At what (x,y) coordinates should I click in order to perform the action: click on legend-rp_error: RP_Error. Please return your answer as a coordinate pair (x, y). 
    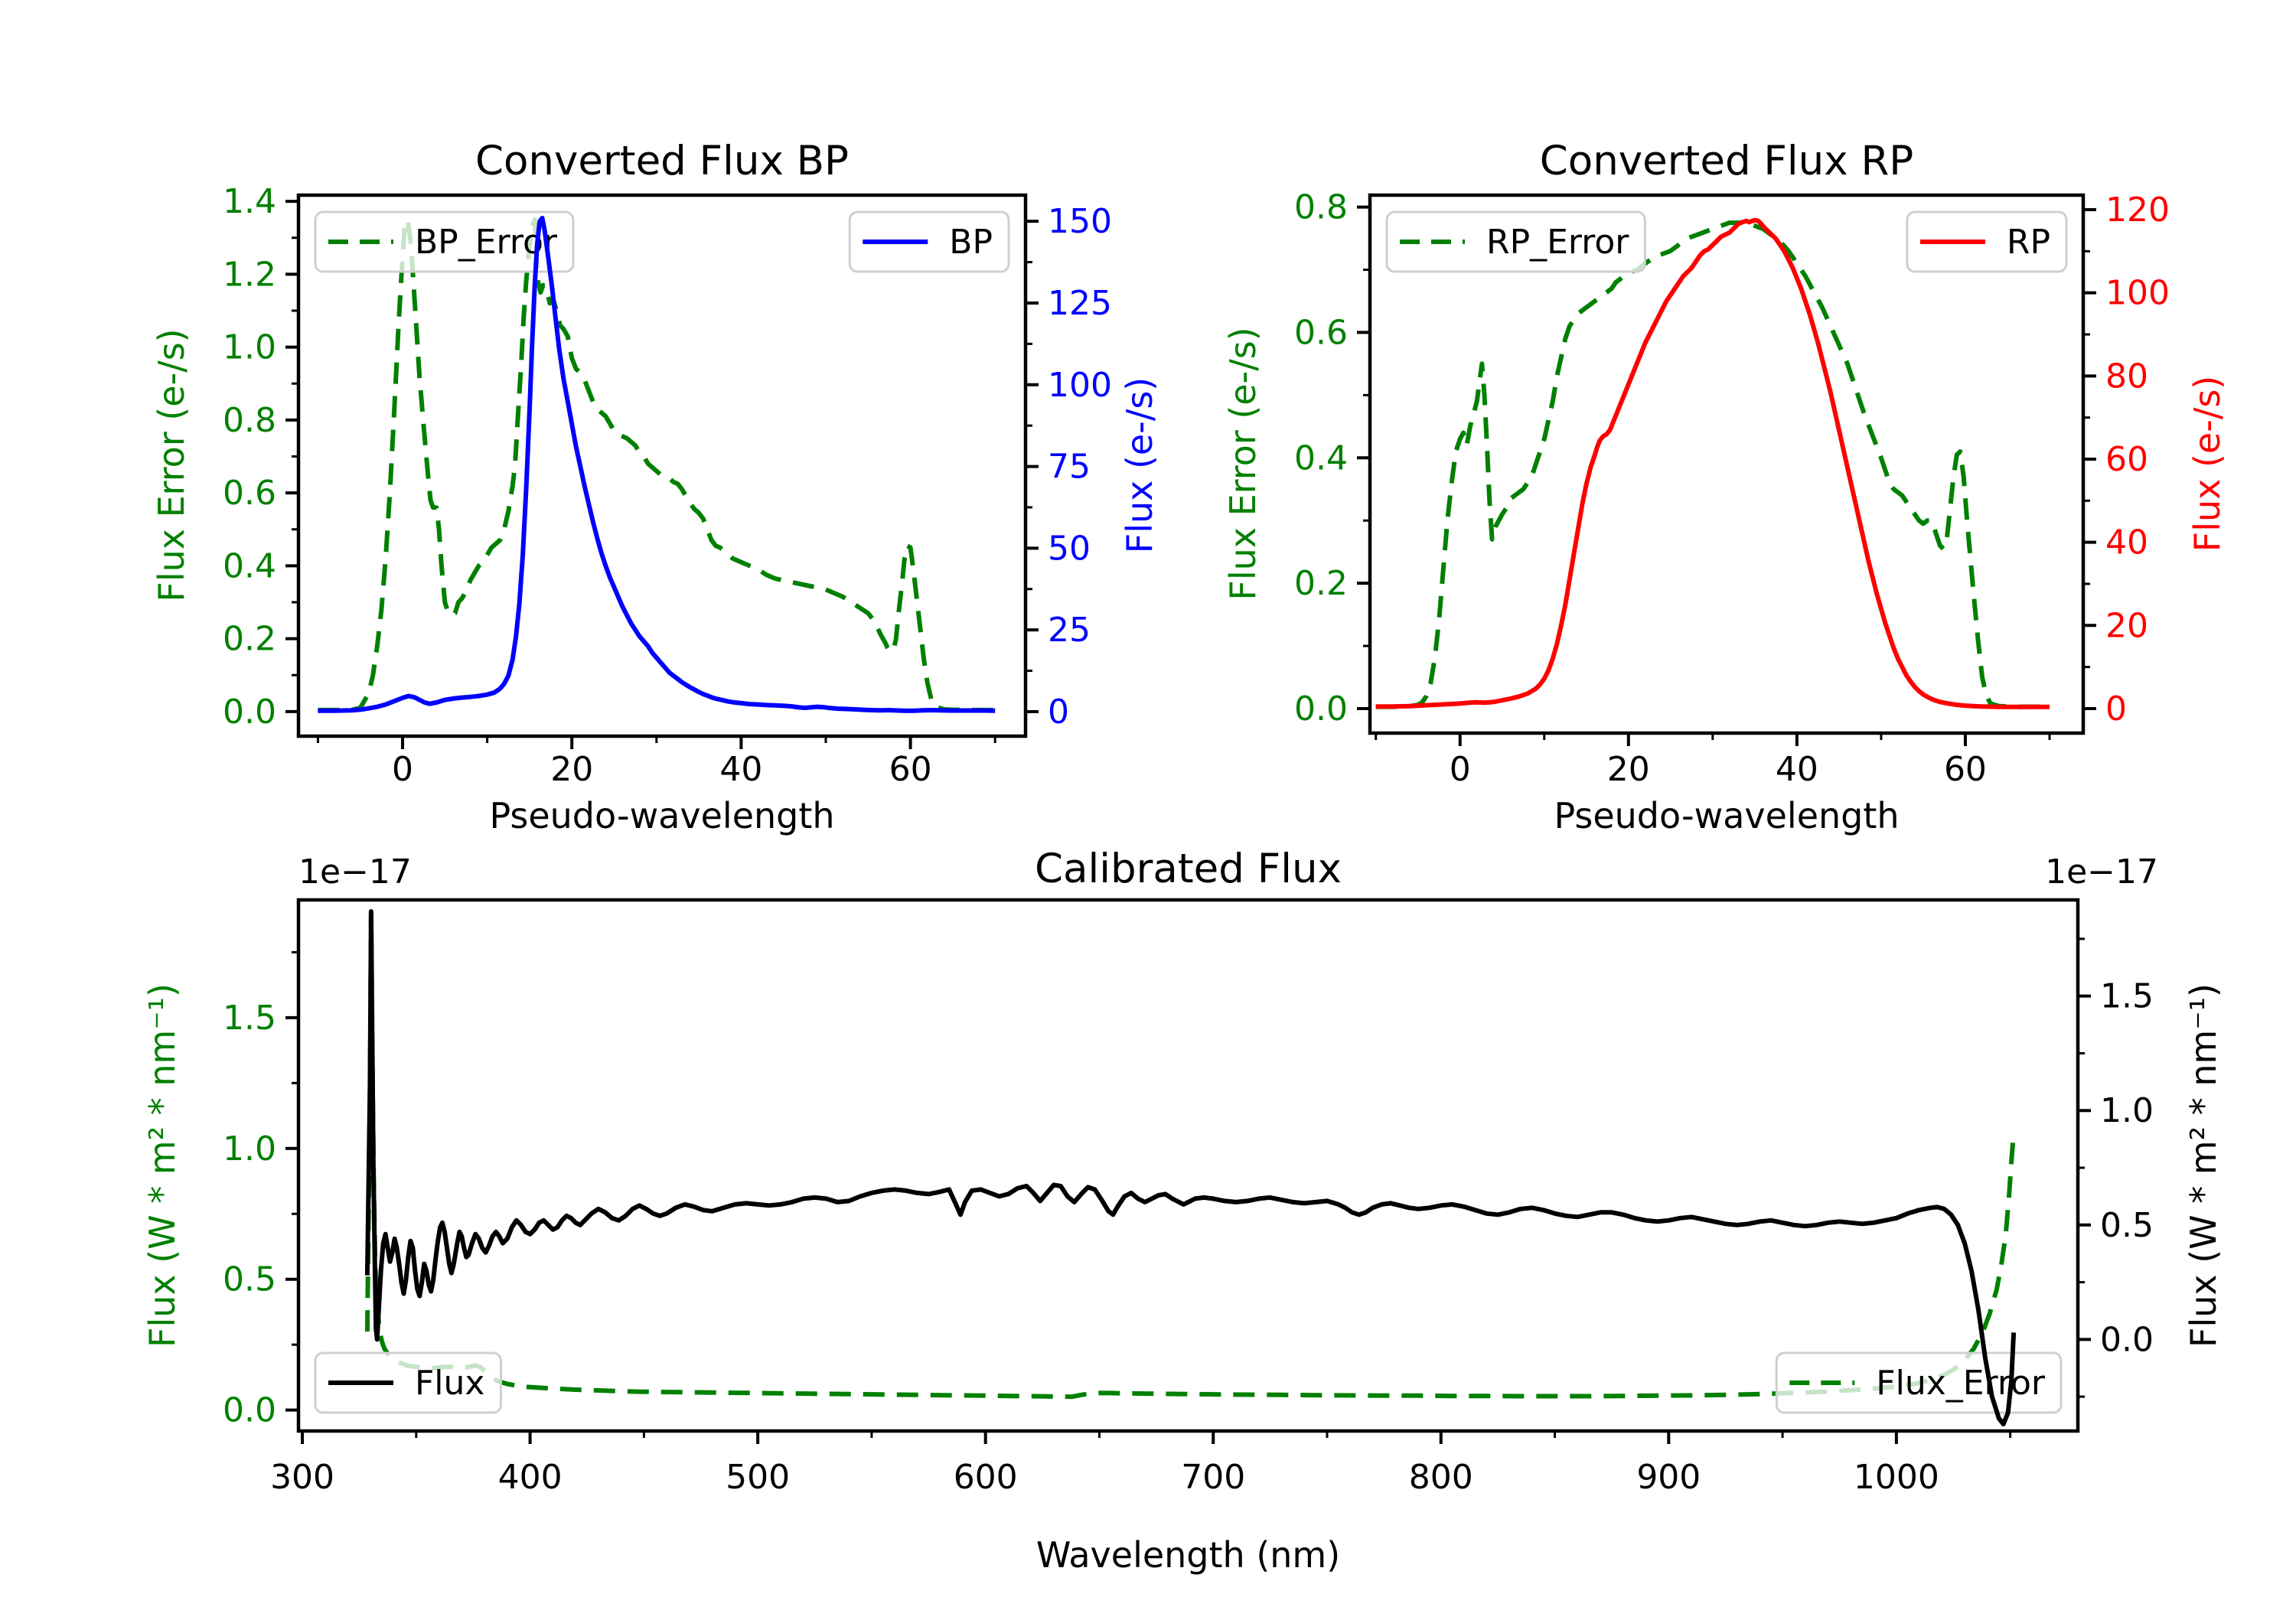
    Looking at the image, I should click on (1515, 242).